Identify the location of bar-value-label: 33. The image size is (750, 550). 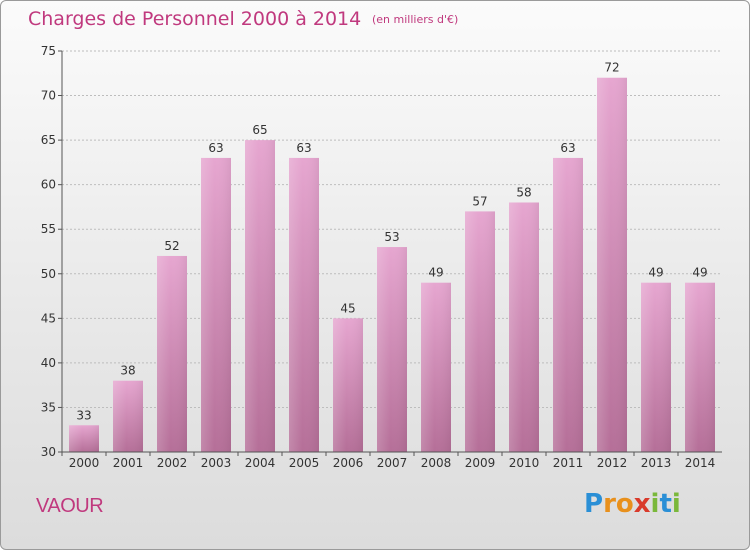
(83, 415).